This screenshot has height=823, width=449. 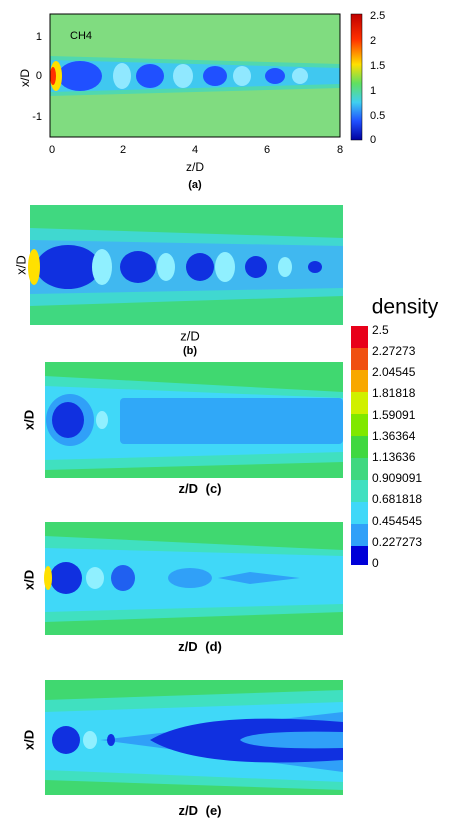 I want to click on panel-e: x/D z/D (e), so click(x=182, y=749).